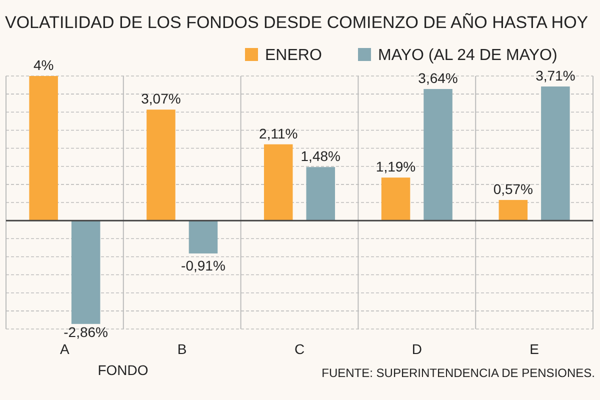 This screenshot has height=400, width=600. I want to click on data-label: 3,64%, so click(438, 78).